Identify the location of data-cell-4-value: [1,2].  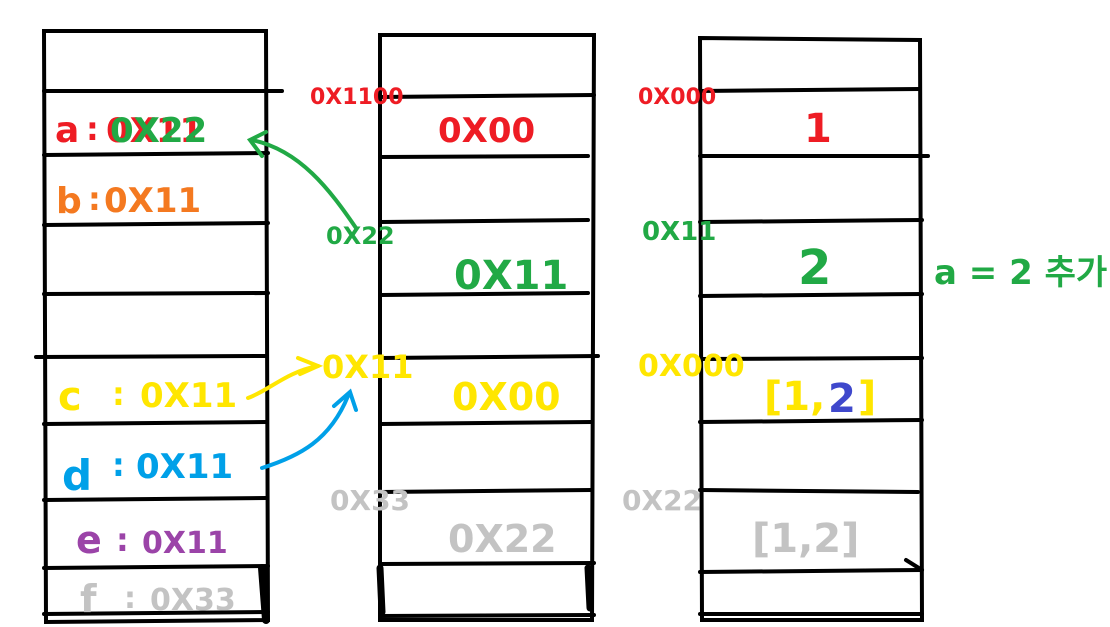
(805, 539).